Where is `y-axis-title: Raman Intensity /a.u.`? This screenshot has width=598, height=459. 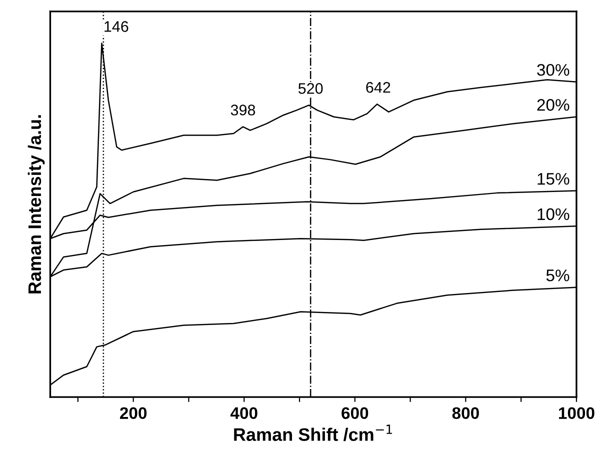 y-axis-title: Raman Intensity /a.u. is located at coordinates (36, 204).